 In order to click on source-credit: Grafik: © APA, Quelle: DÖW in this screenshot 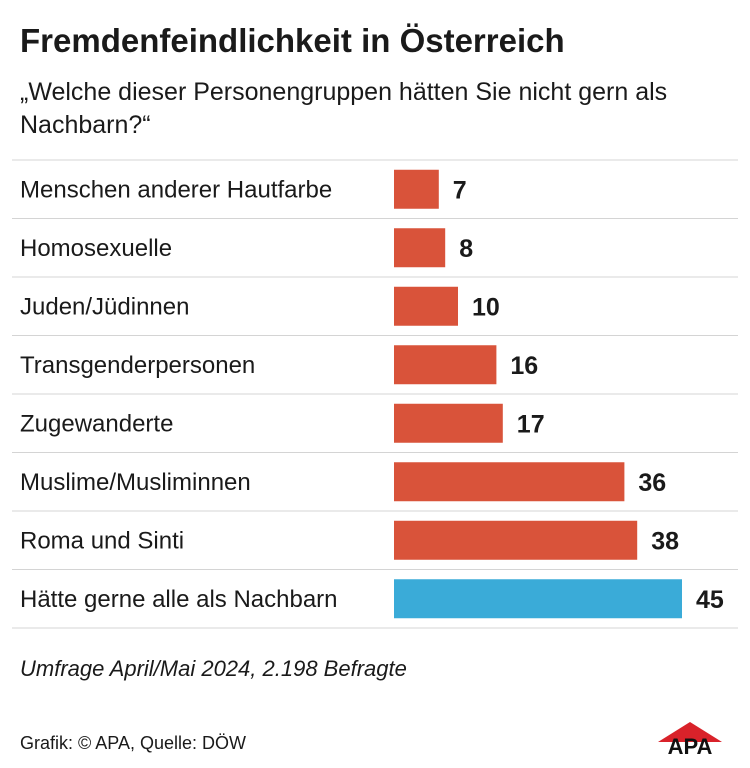, I will do `click(133, 743)`.